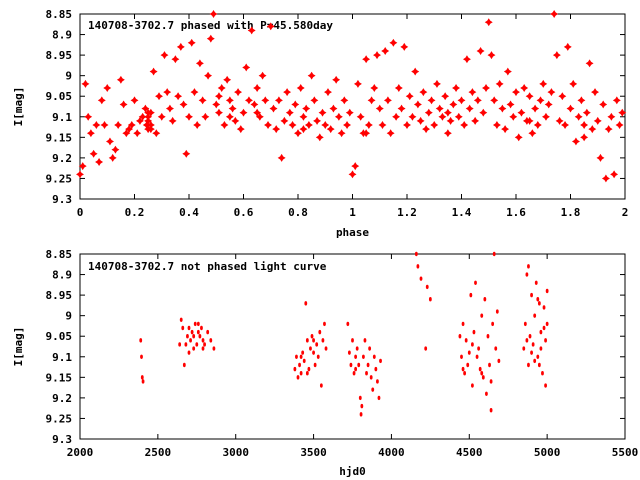 This screenshot has width=640, height=480. Describe the element at coordinates (462, 212) in the screenshot. I see `x-tick-label: 1.4` at that location.